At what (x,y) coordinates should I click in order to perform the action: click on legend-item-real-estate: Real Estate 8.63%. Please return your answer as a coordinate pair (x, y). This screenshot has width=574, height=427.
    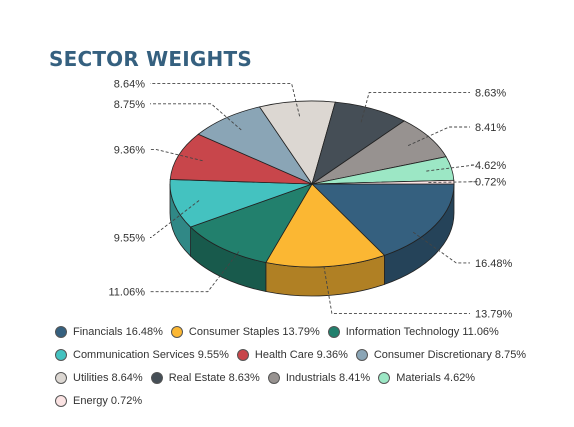
    Looking at the image, I should click on (205, 378).